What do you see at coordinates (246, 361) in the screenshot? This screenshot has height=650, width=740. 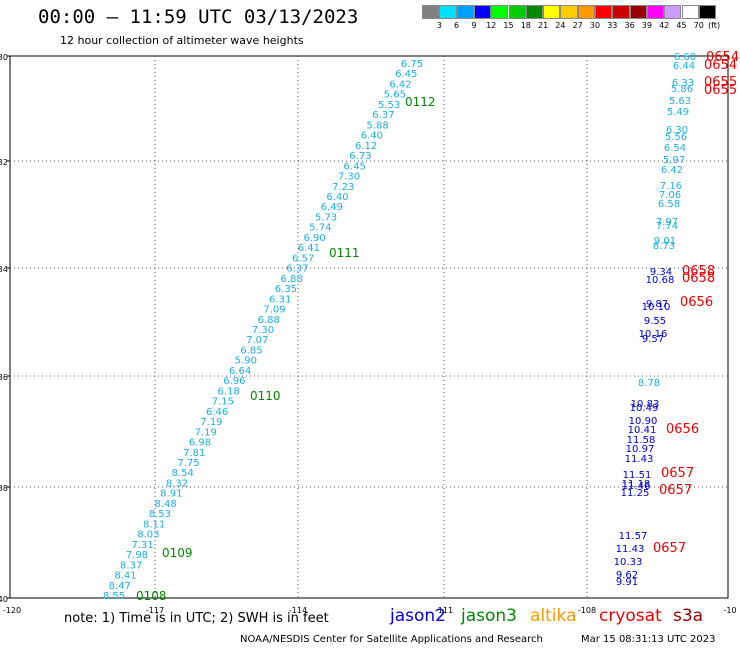 I see `swh-value: 5.90` at bounding box center [246, 361].